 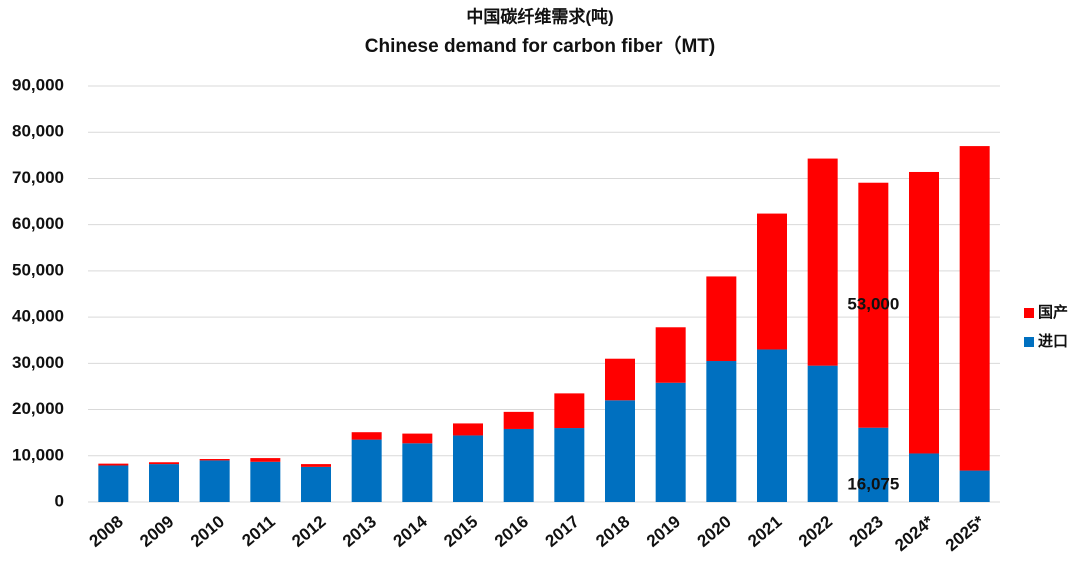 What do you see at coordinates (540, 45) in the screenshot?
I see `chart-subtitle: Chinese demand for carbon fiber（MT)` at bounding box center [540, 45].